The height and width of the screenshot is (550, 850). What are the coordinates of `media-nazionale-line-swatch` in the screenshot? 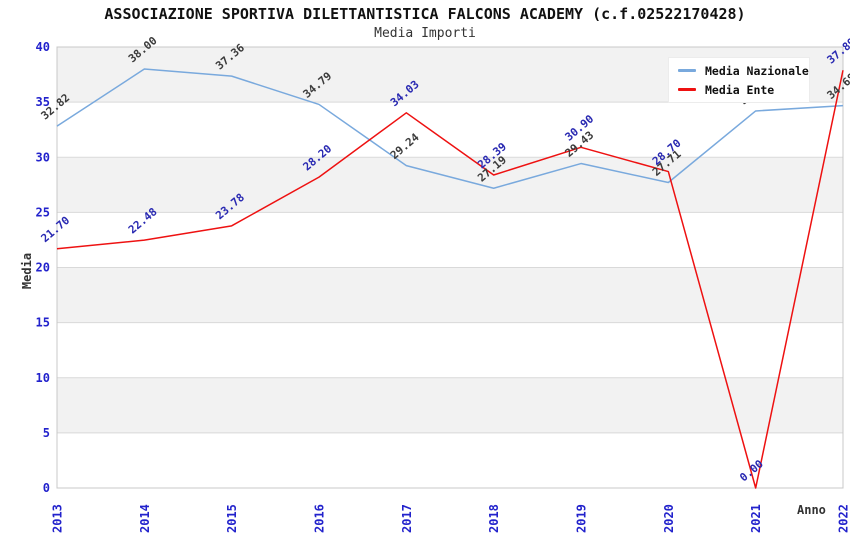 It's located at (687, 70).